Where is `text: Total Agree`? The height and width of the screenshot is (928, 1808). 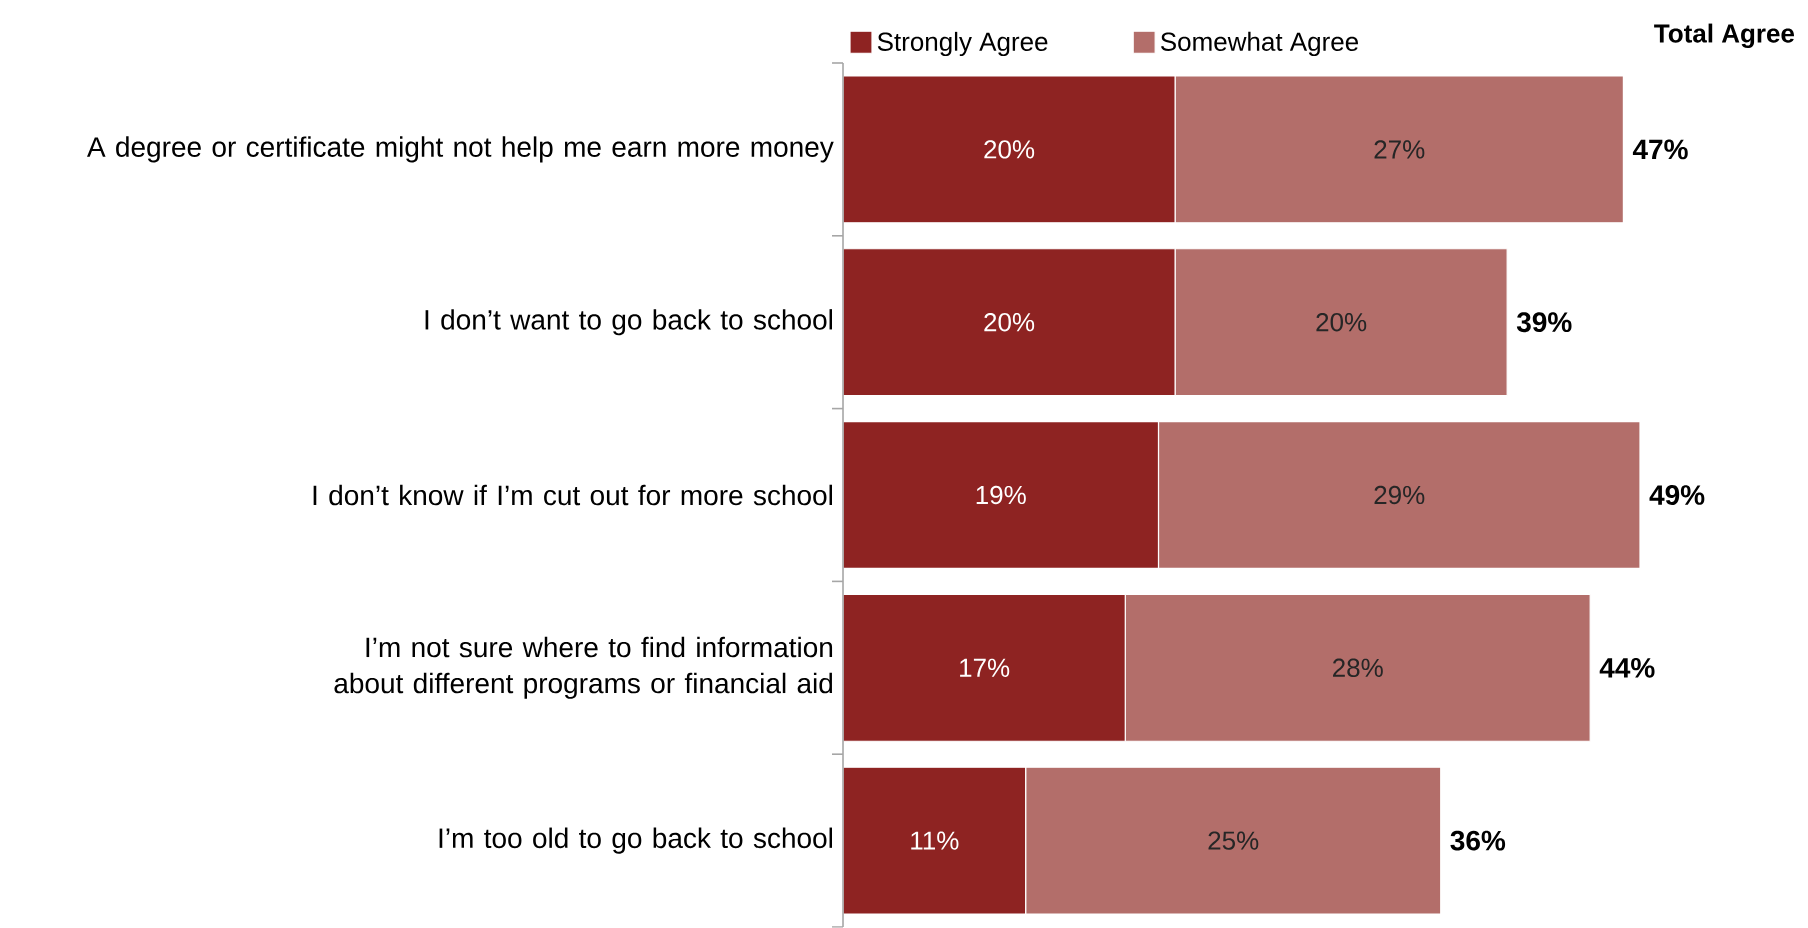 text: Total Agree is located at coordinates (1724, 36).